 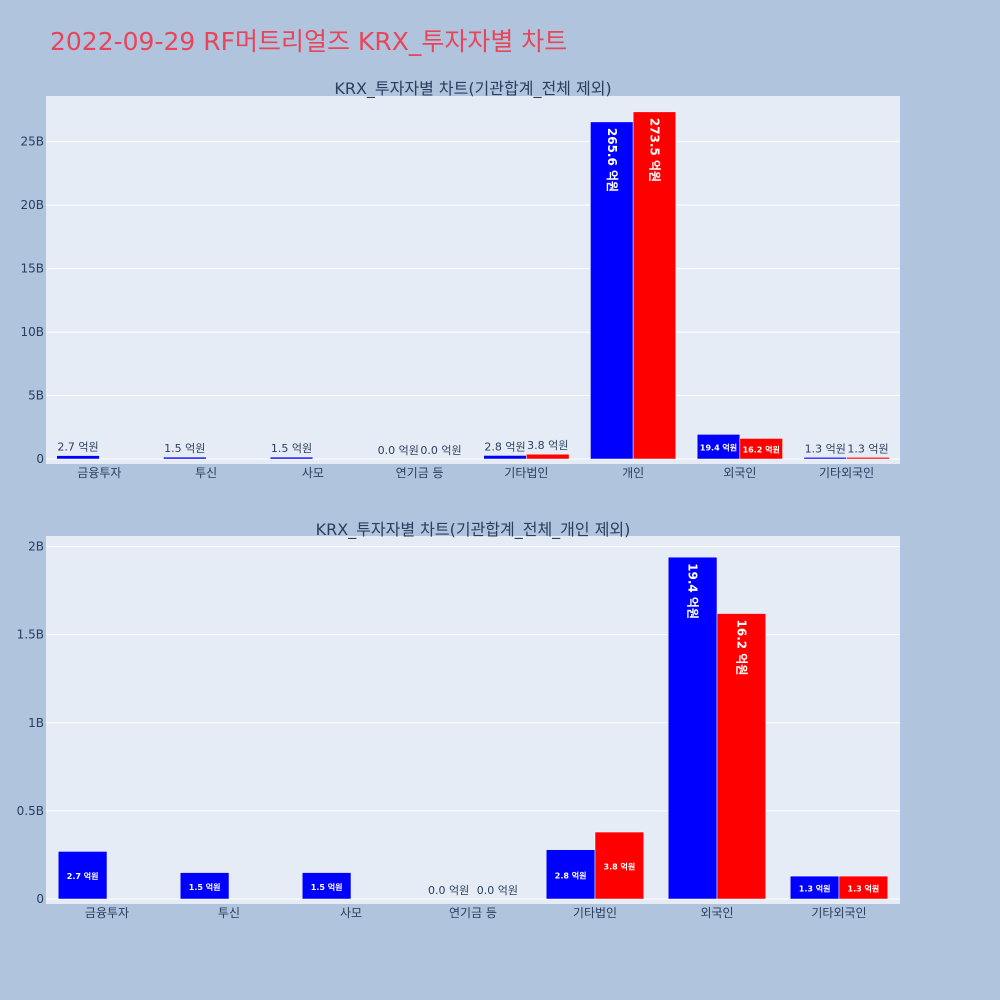 What do you see at coordinates (472, 89) in the screenshot?
I see `chart-title: KRX_투자자별 차트(기관합계_전체 제외)` at bounding box center [472, 89].